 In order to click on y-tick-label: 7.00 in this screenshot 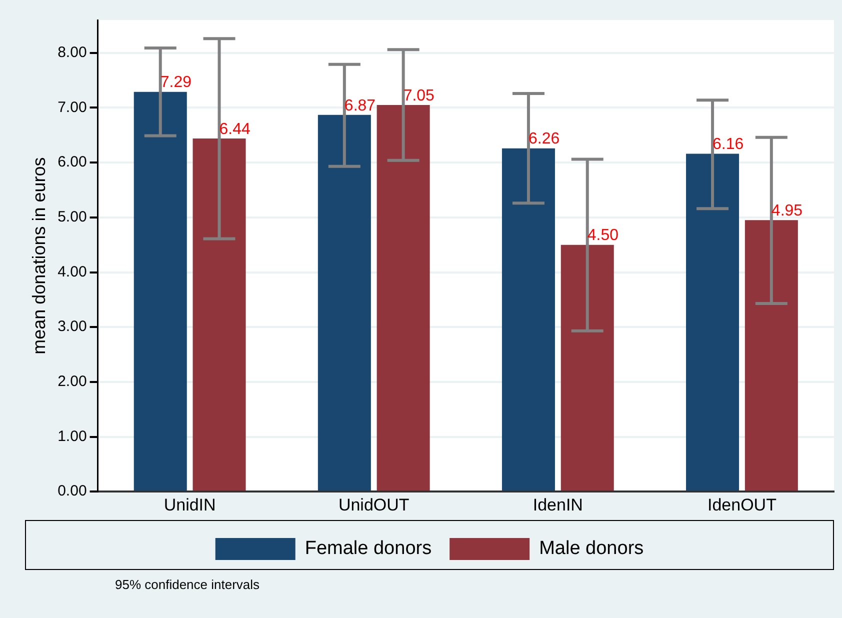, I will do `click(72, 107)`.